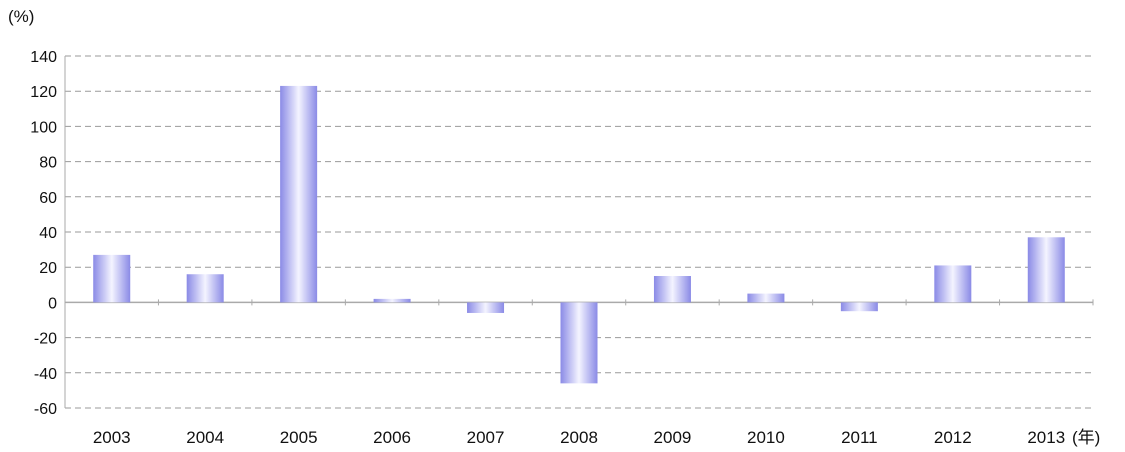  What do you see at coordinates (43, 92) in the screenshot?
I see `y-tick-label: 120` at bounding box center [43, 92].